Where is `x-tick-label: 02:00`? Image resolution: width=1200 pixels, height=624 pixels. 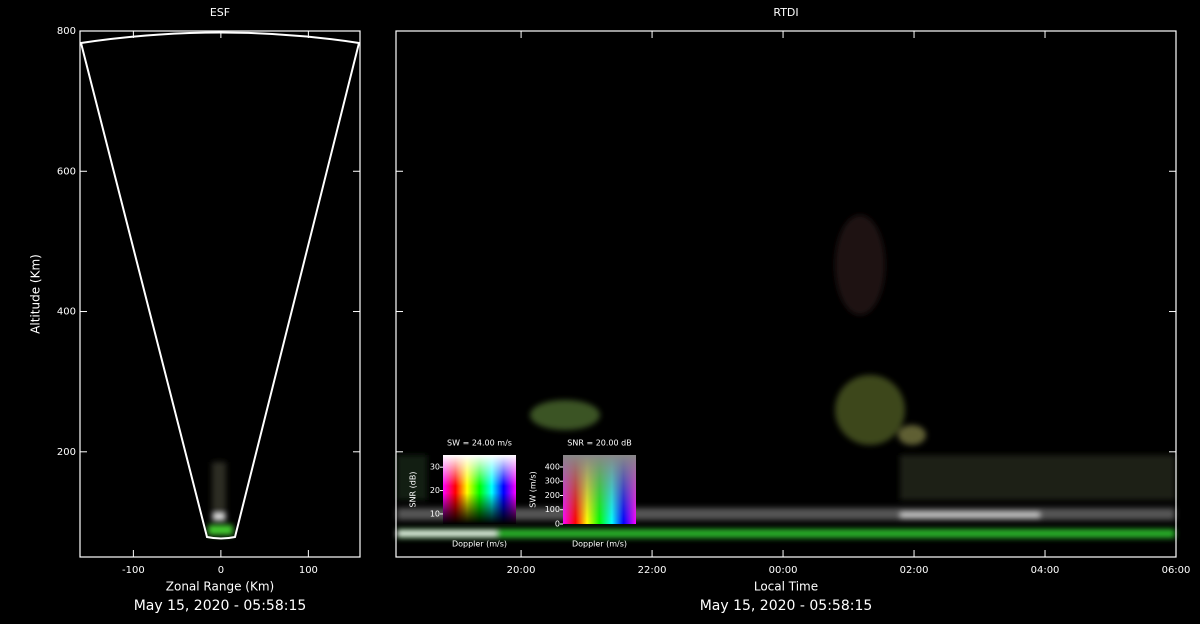
x-tick-label: 02:00 is located at coordinates (914, 570).